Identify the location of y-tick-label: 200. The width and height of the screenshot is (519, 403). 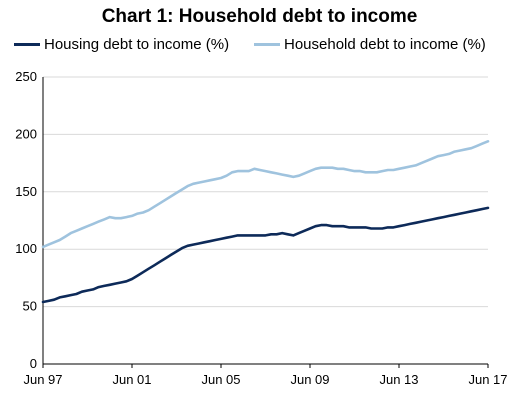
(26, 133).